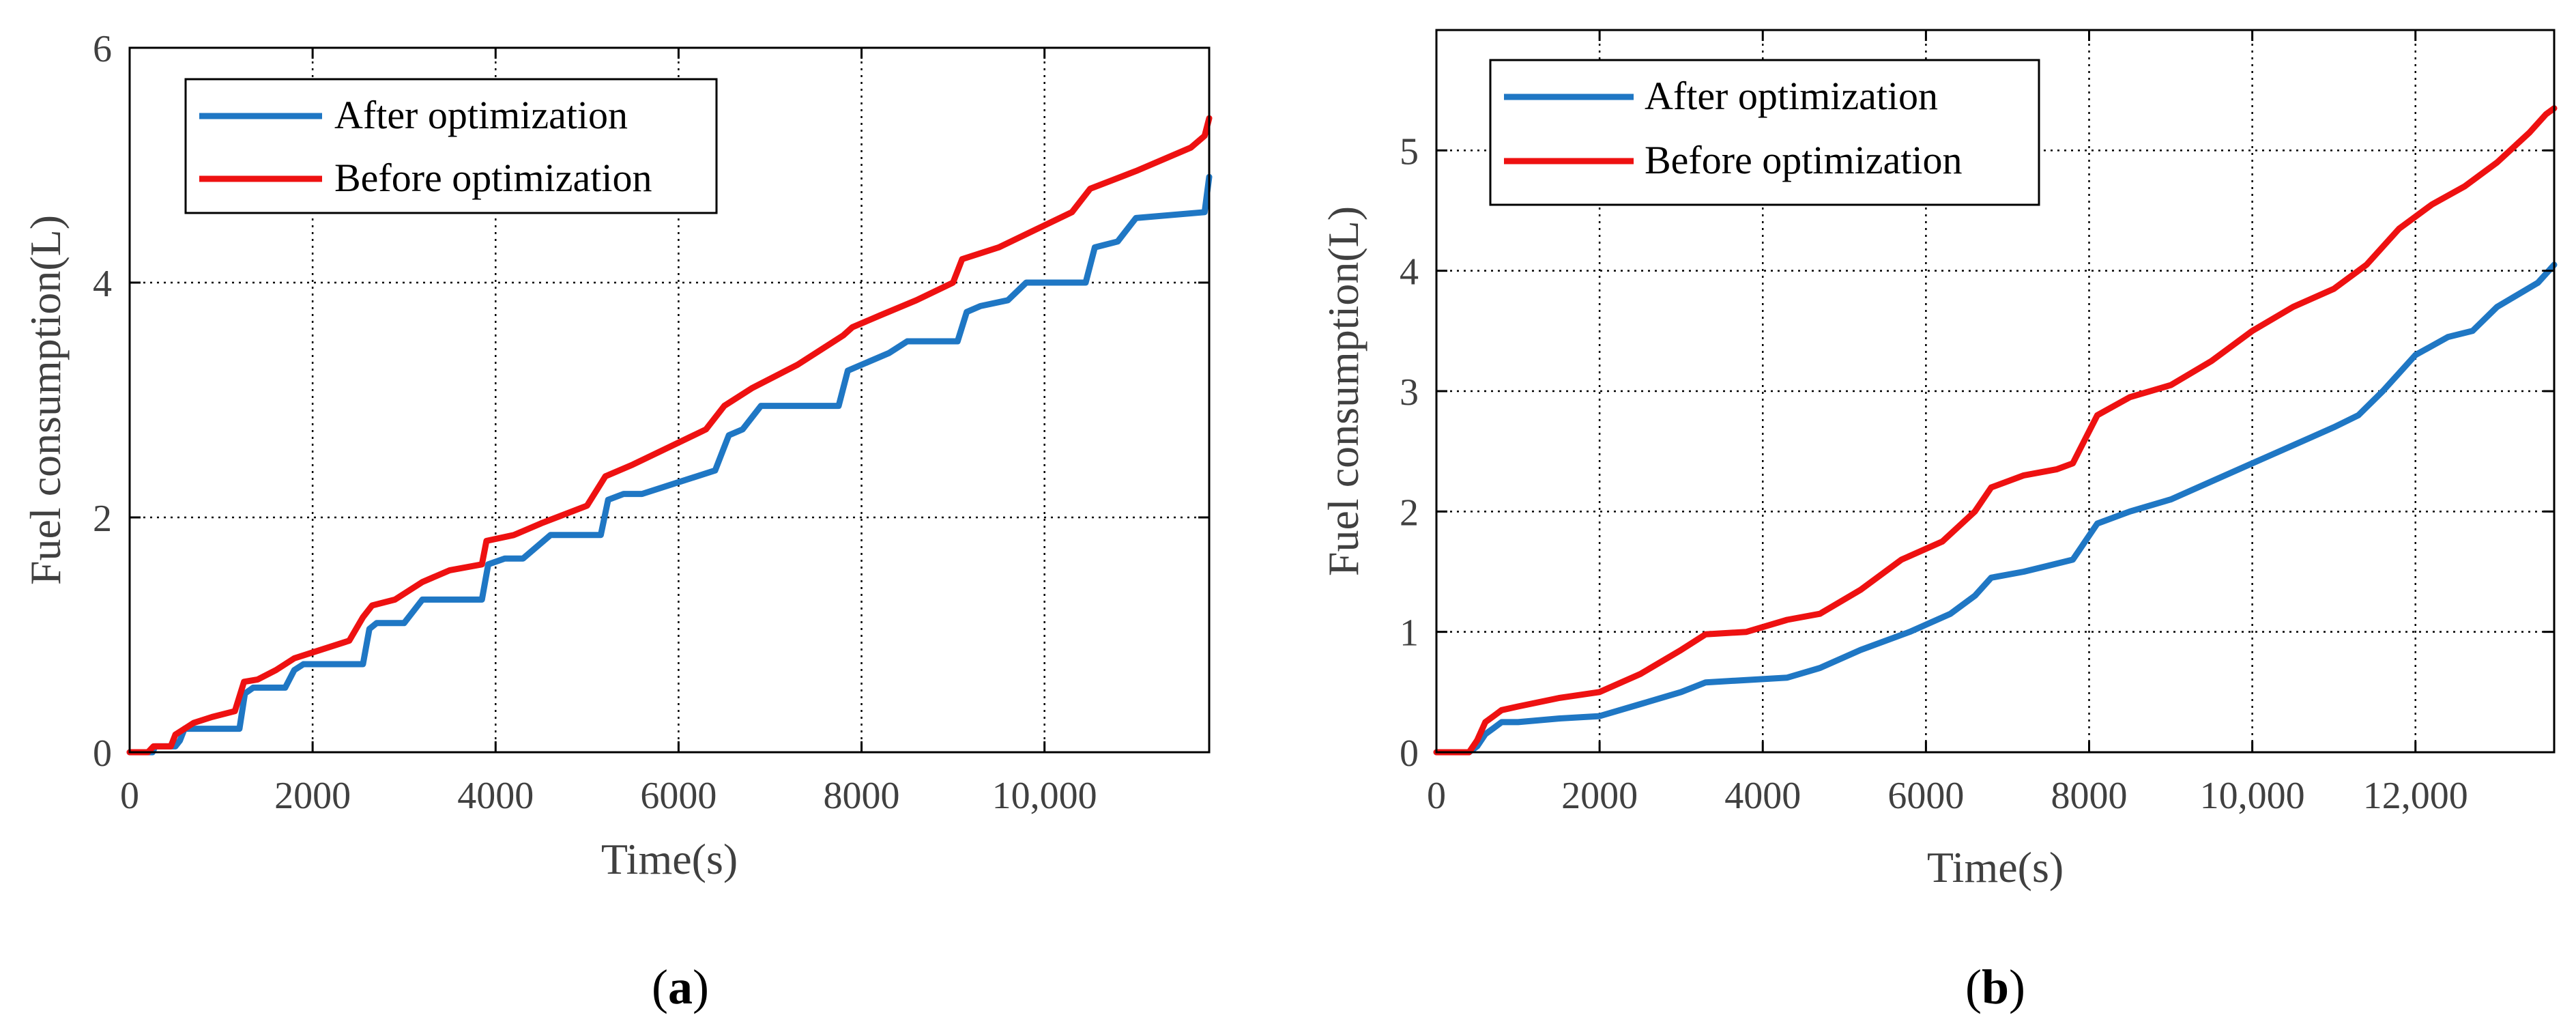 The width and height of the screenshot is (2576, 1028). Describe the element at coordinates (862, 796) in the screenshot. I see `panel-a-xtick-label: 8000` at that location.